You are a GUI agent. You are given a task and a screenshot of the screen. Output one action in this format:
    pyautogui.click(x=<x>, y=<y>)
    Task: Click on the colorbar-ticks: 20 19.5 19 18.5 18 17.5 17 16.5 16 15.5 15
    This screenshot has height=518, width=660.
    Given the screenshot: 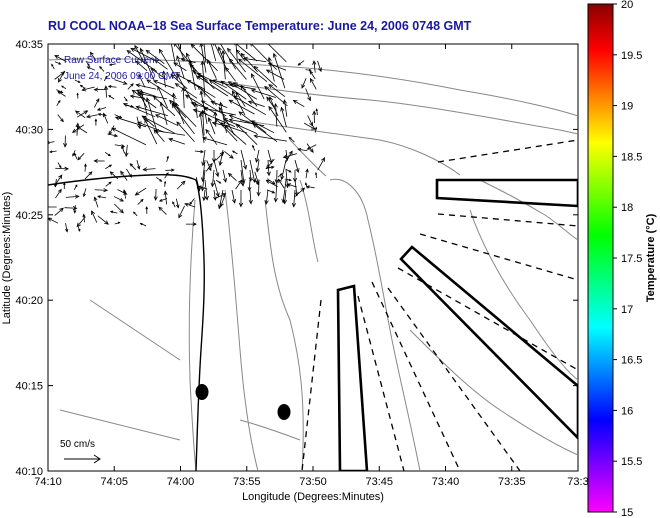 What is the action you would take?
    pyautogui.click(x=627, y=259)
    